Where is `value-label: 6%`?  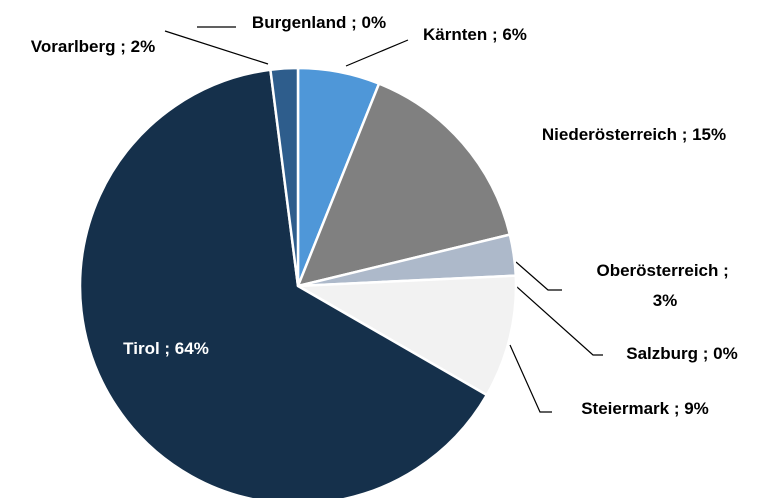 value-label: 6% is located at coordinates (514, 34).